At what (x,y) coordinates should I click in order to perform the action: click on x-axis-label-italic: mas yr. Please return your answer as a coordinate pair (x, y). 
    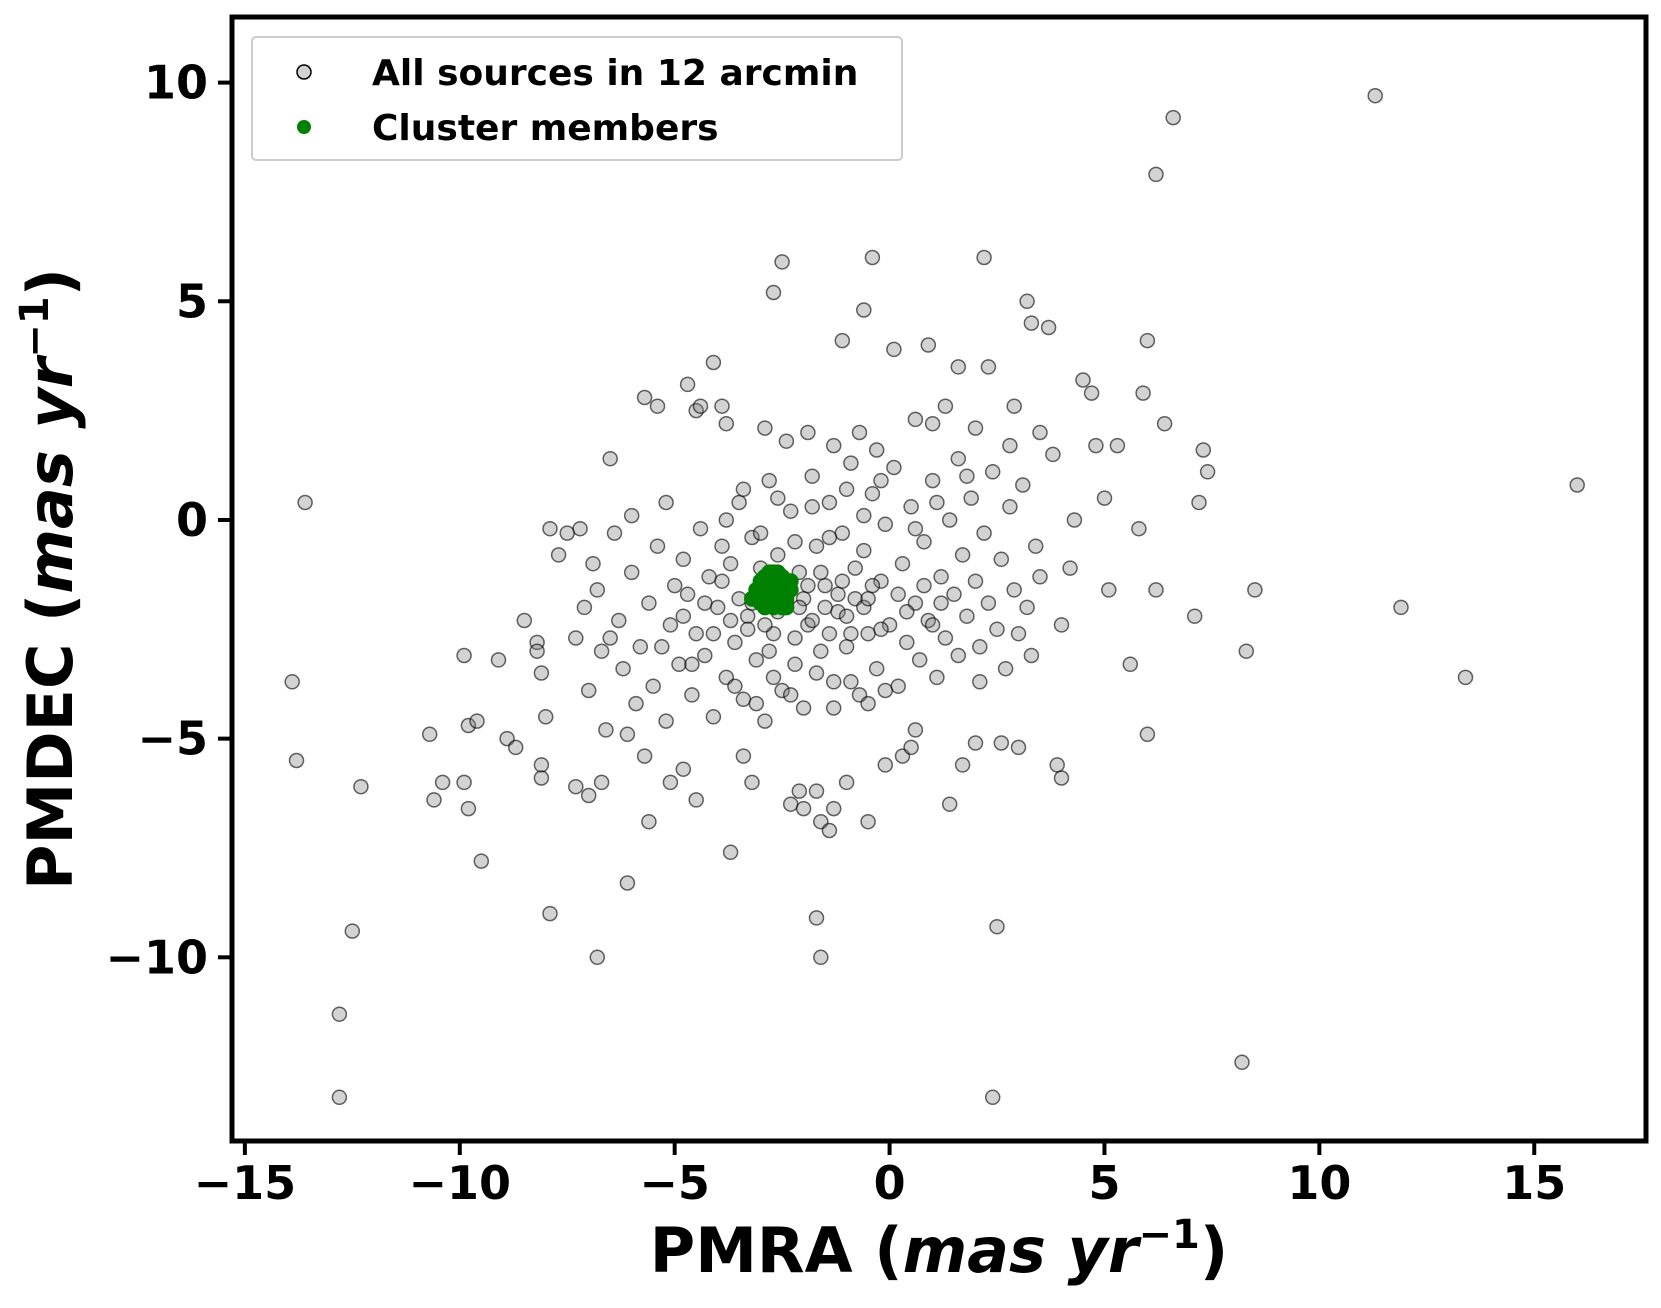
    Looking at the image, I should click on (1022, 1250).